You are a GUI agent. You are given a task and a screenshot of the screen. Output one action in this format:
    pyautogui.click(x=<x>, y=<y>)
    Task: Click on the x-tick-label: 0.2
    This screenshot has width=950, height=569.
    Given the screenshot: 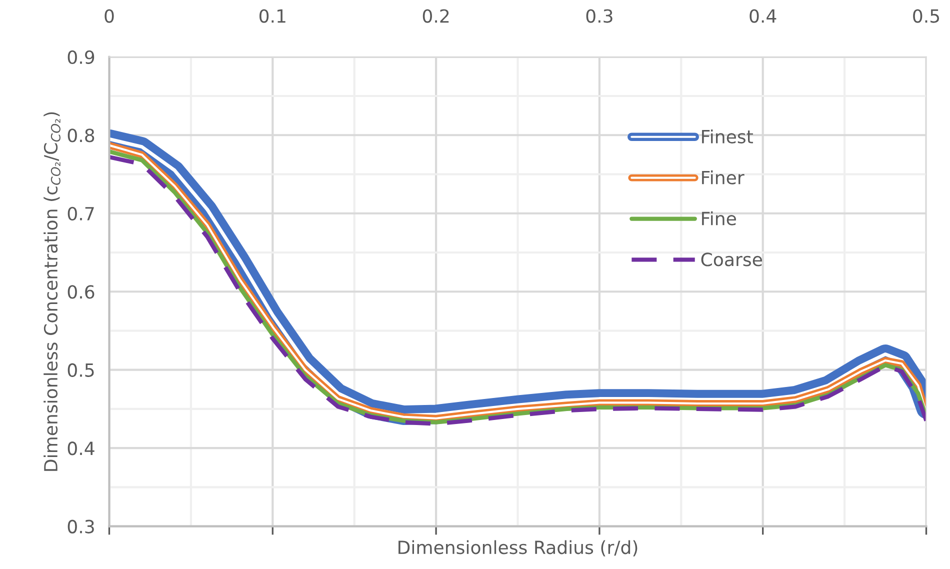 What is the action you would take?
    pyautogui.click(x=435, y=16)
    